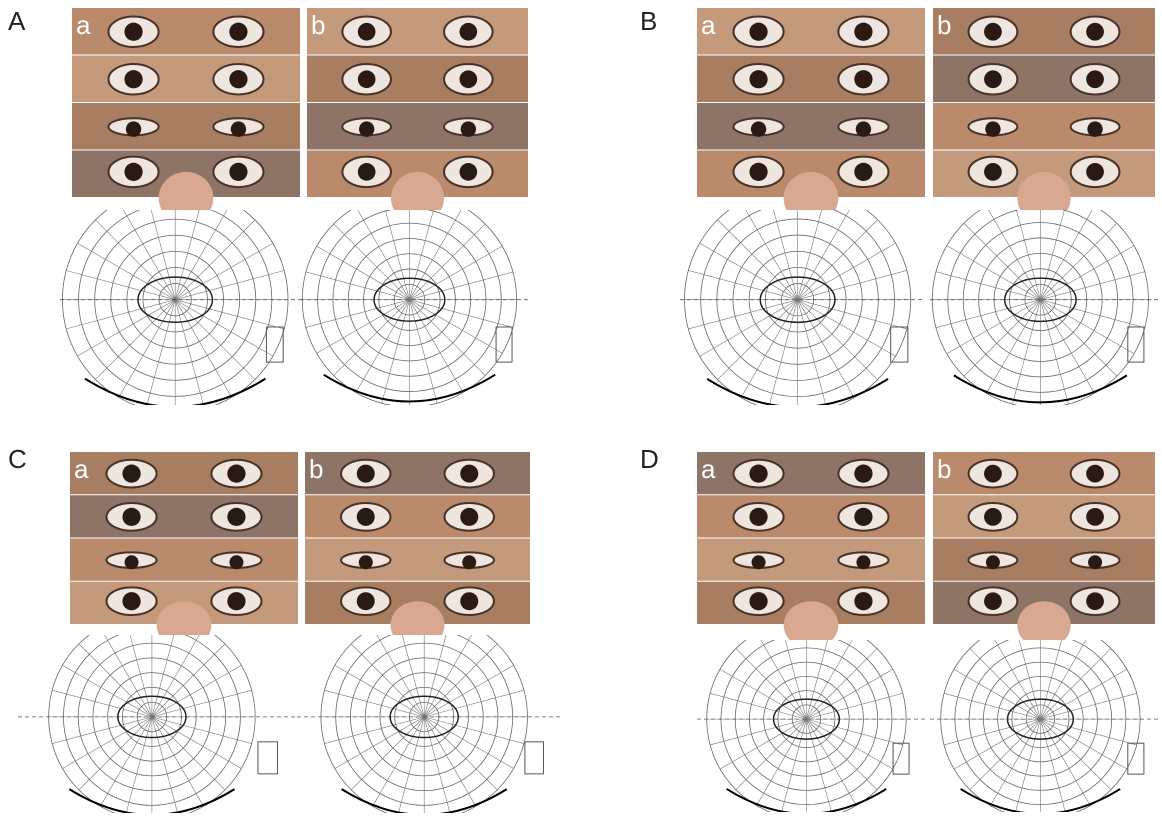 This screenshot has height=816, width=1162. I want to click on nose, so click(811, 625).